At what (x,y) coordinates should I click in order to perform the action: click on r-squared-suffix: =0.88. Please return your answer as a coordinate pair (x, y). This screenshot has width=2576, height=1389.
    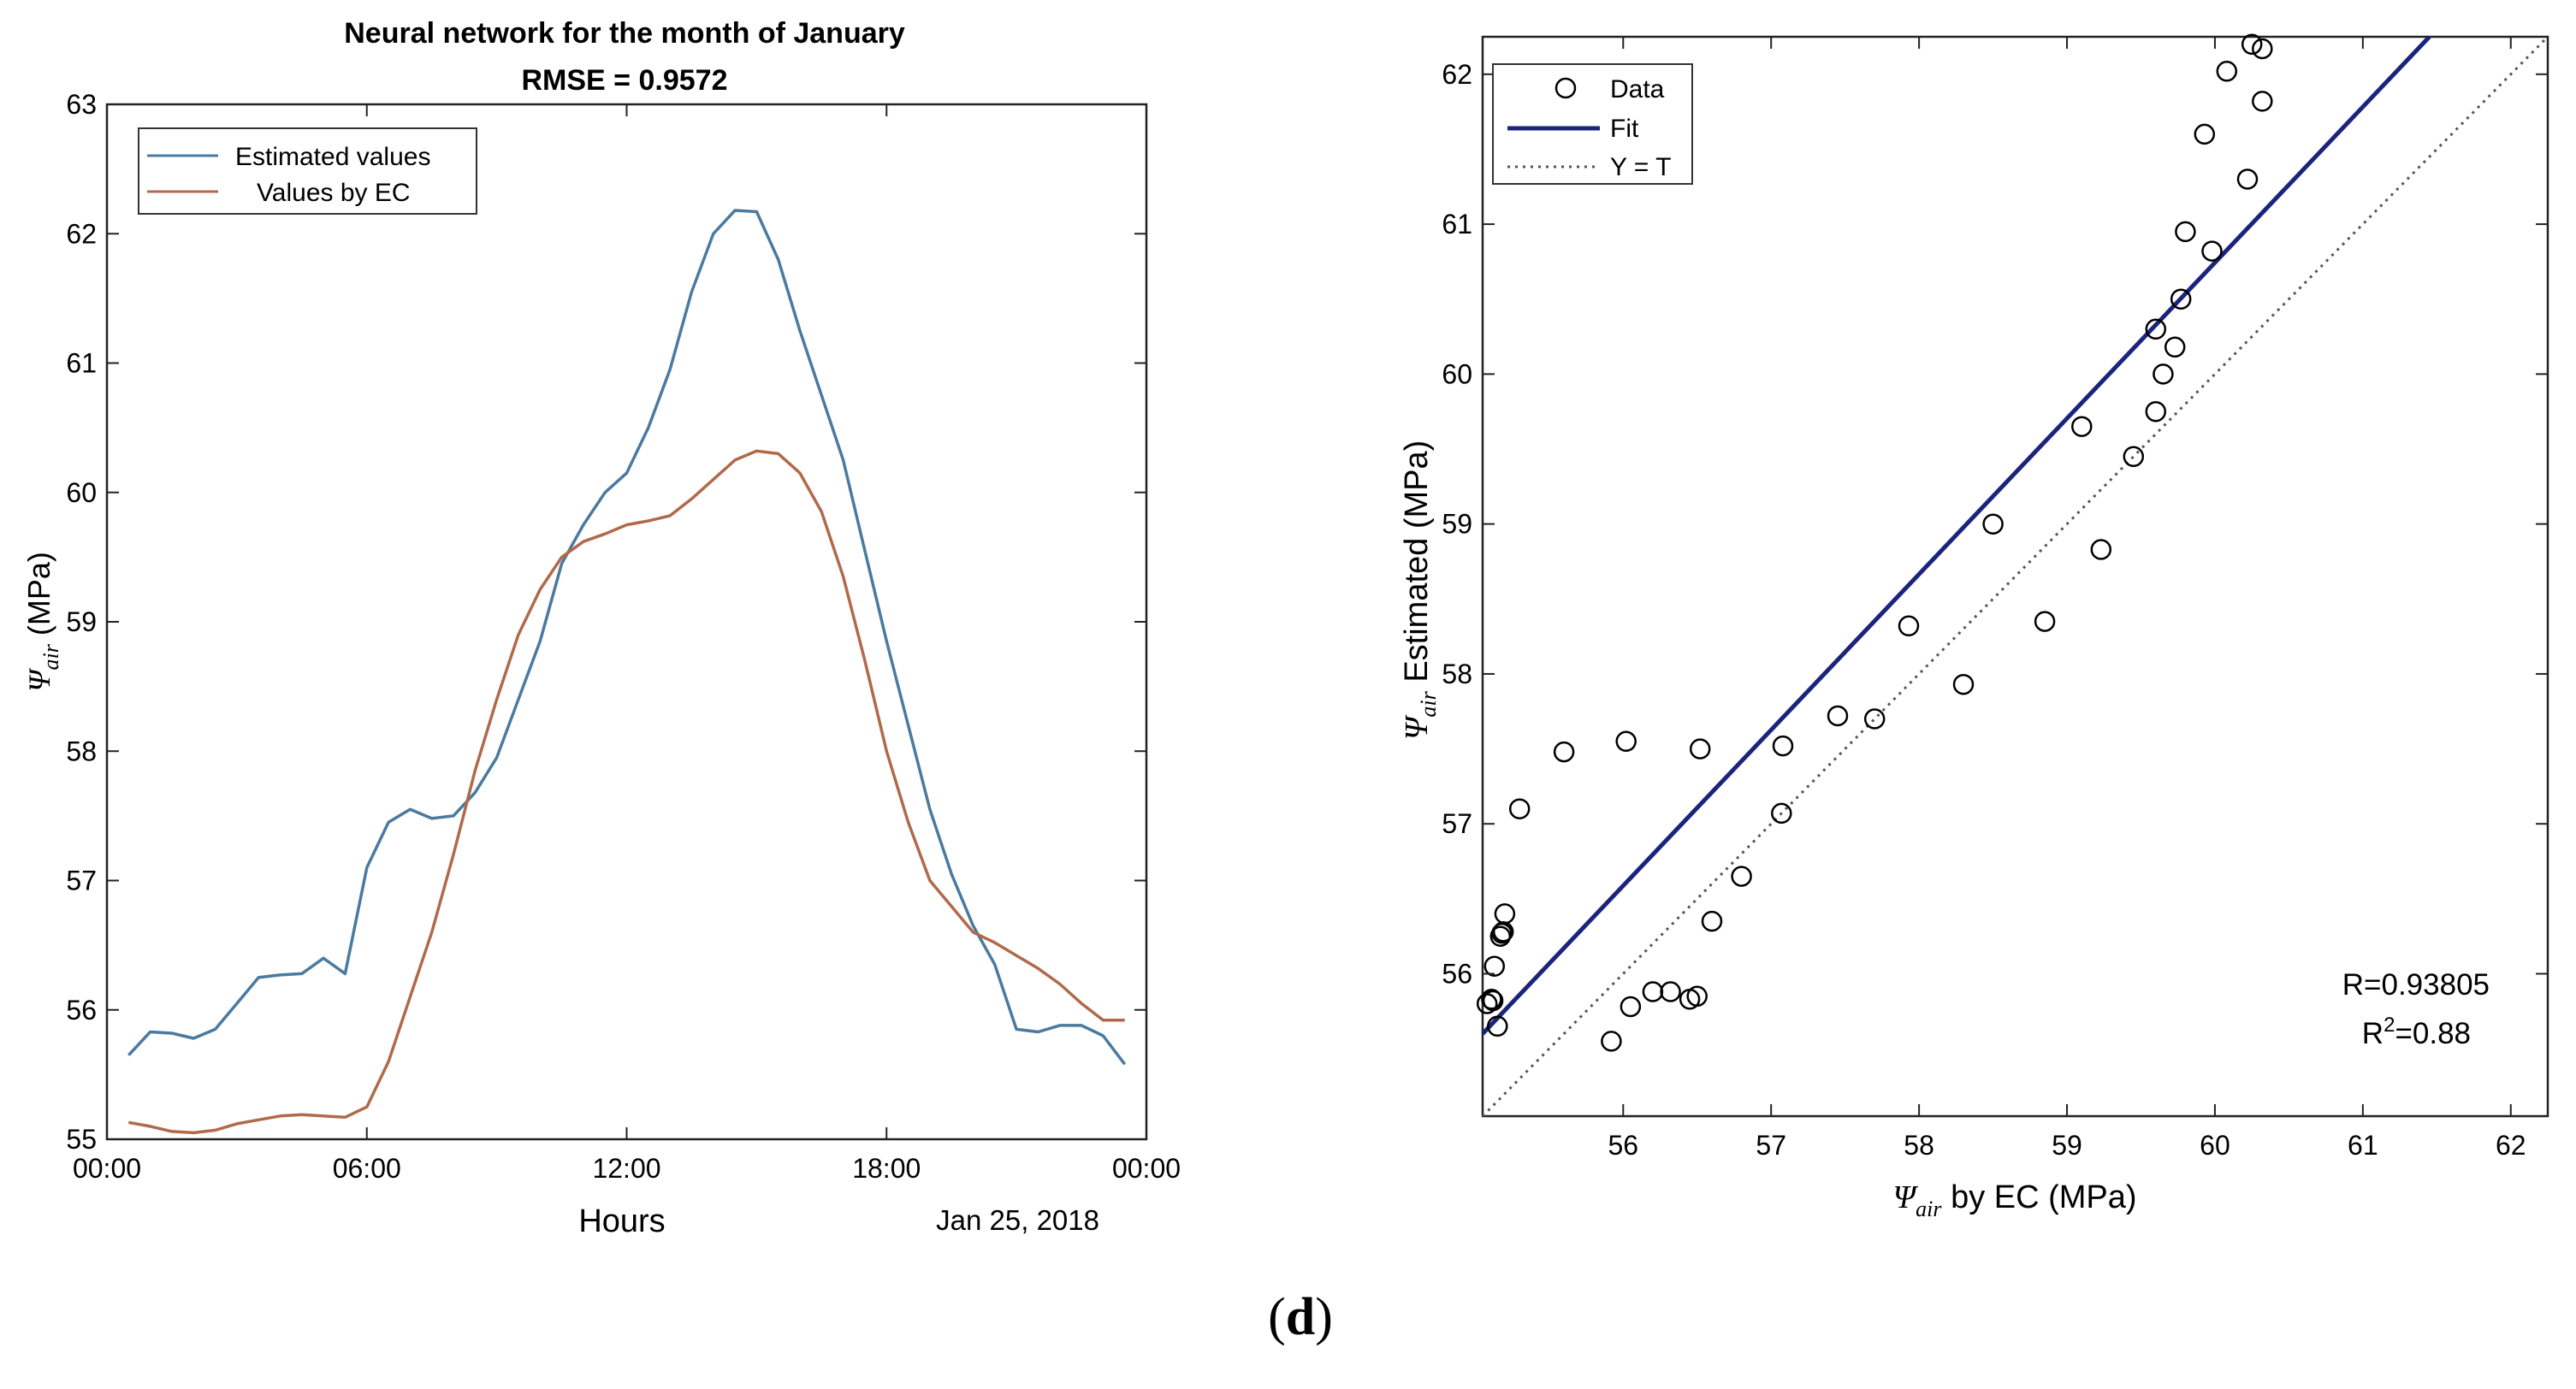
    Looking at the image, I should click on (2433, 1033).